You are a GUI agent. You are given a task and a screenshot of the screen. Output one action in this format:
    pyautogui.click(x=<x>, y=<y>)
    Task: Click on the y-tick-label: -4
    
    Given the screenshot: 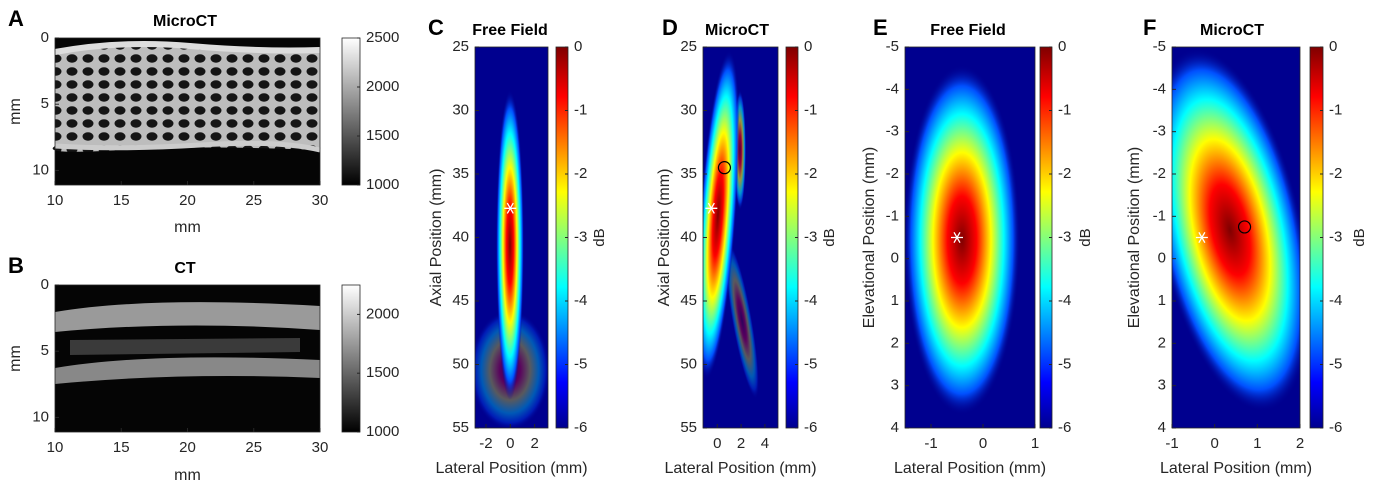 What is the action you would take?
    pyautogui.click(x=892, y=88)
    